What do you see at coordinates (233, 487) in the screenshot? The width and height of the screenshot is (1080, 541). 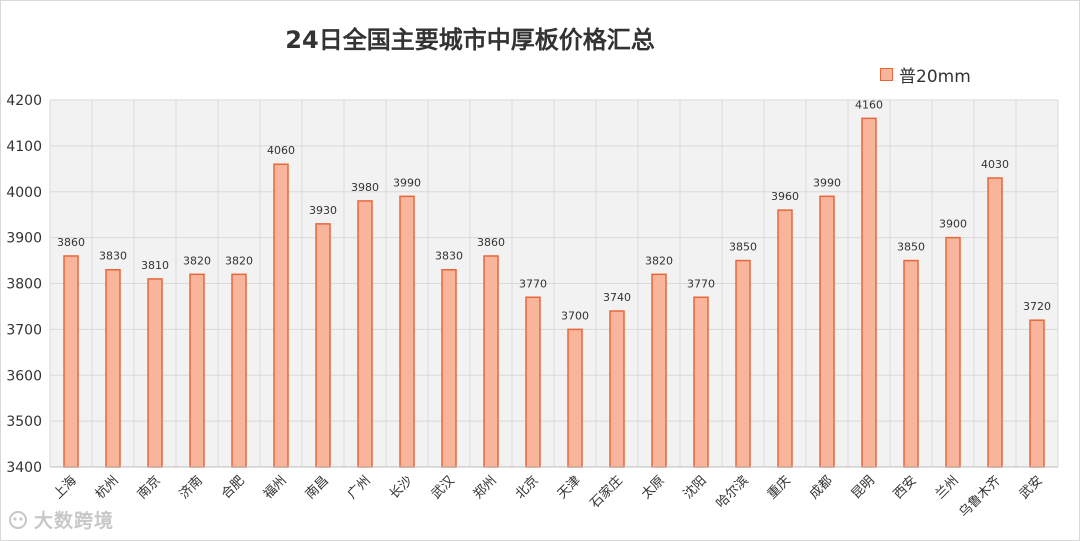 I see `x-tick-label: 合肥` at bounding box center [233, 487].